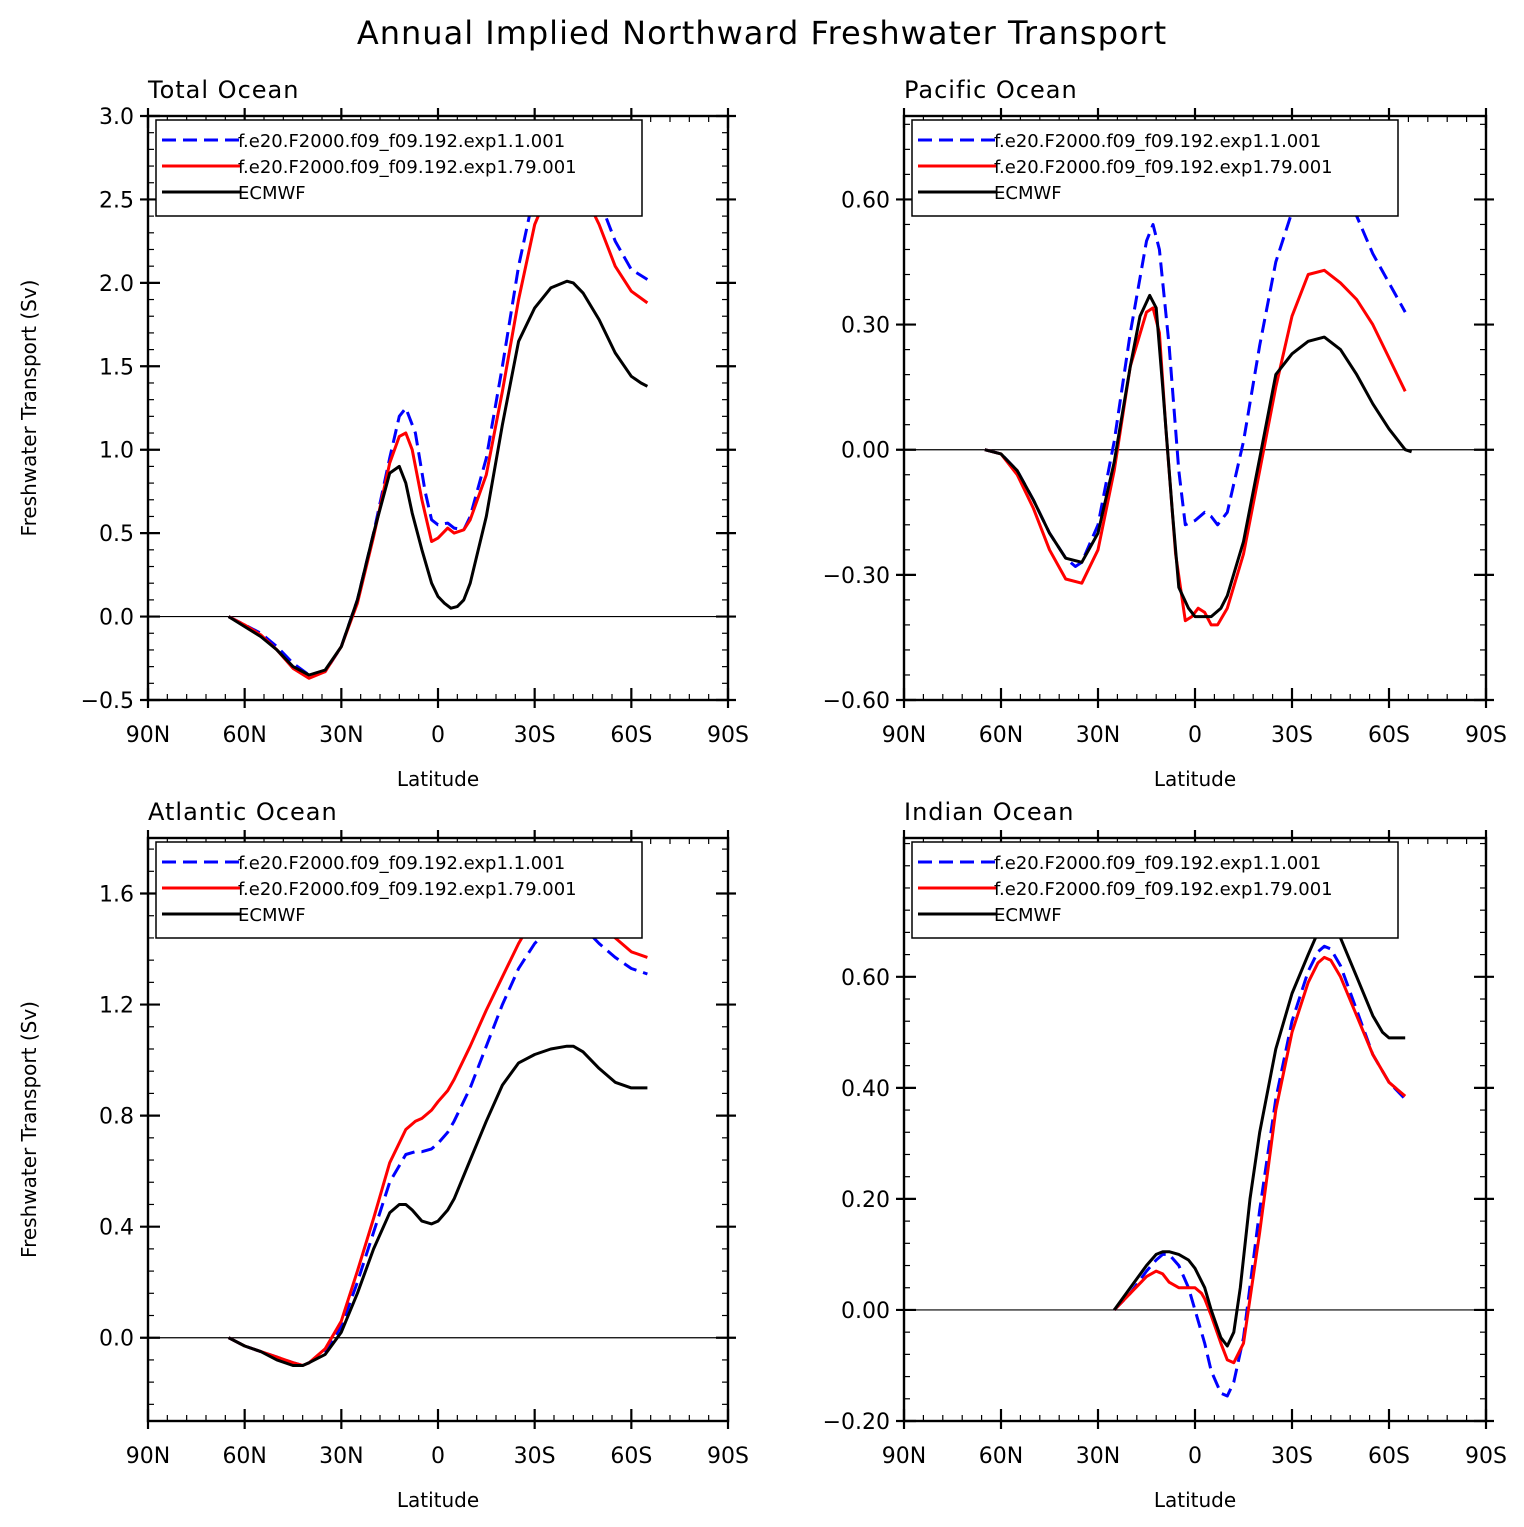 The width and height of the screenshot is (1524, 1527). Describe the element at coordinates (865, 1089) in the screenshot. I see `y-tick-label: 0.40` at that location.